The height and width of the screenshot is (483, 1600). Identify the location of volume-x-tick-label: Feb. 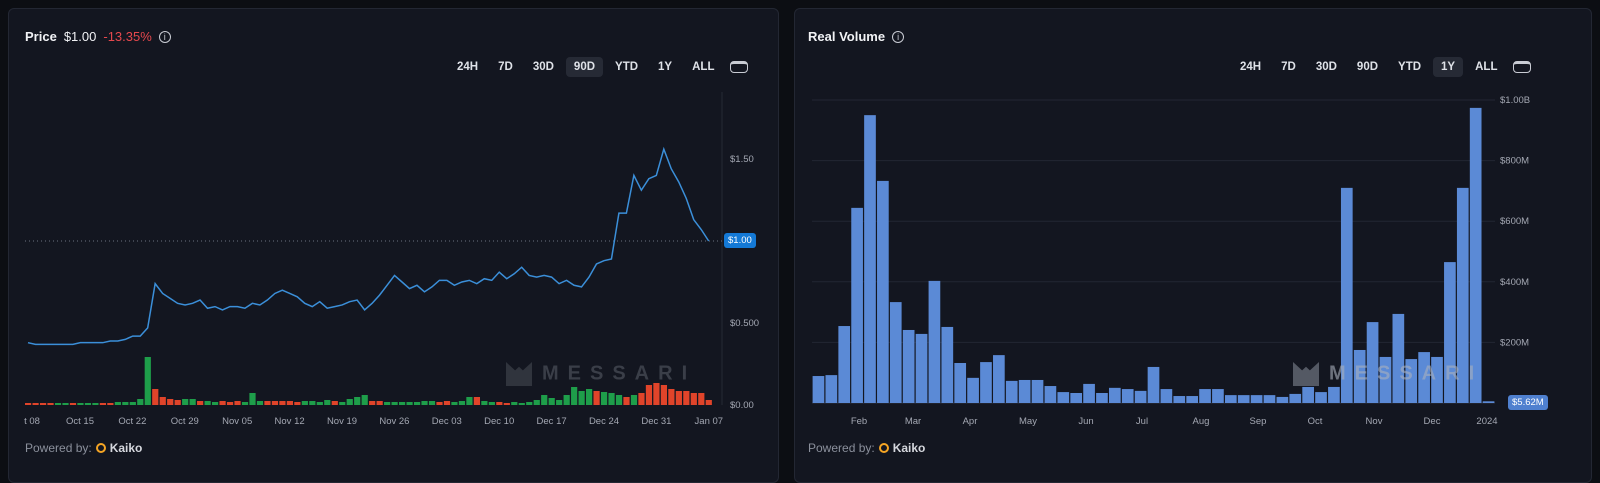
(859, 421).